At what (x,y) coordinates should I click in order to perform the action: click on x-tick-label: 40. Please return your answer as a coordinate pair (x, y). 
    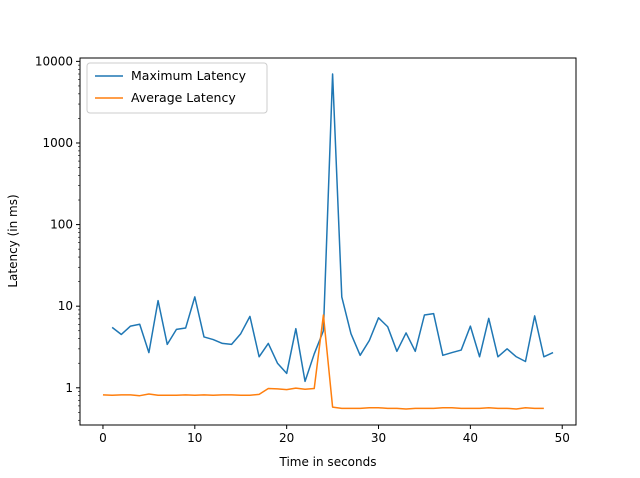
    Looking at the image, I should click on (470, 438).